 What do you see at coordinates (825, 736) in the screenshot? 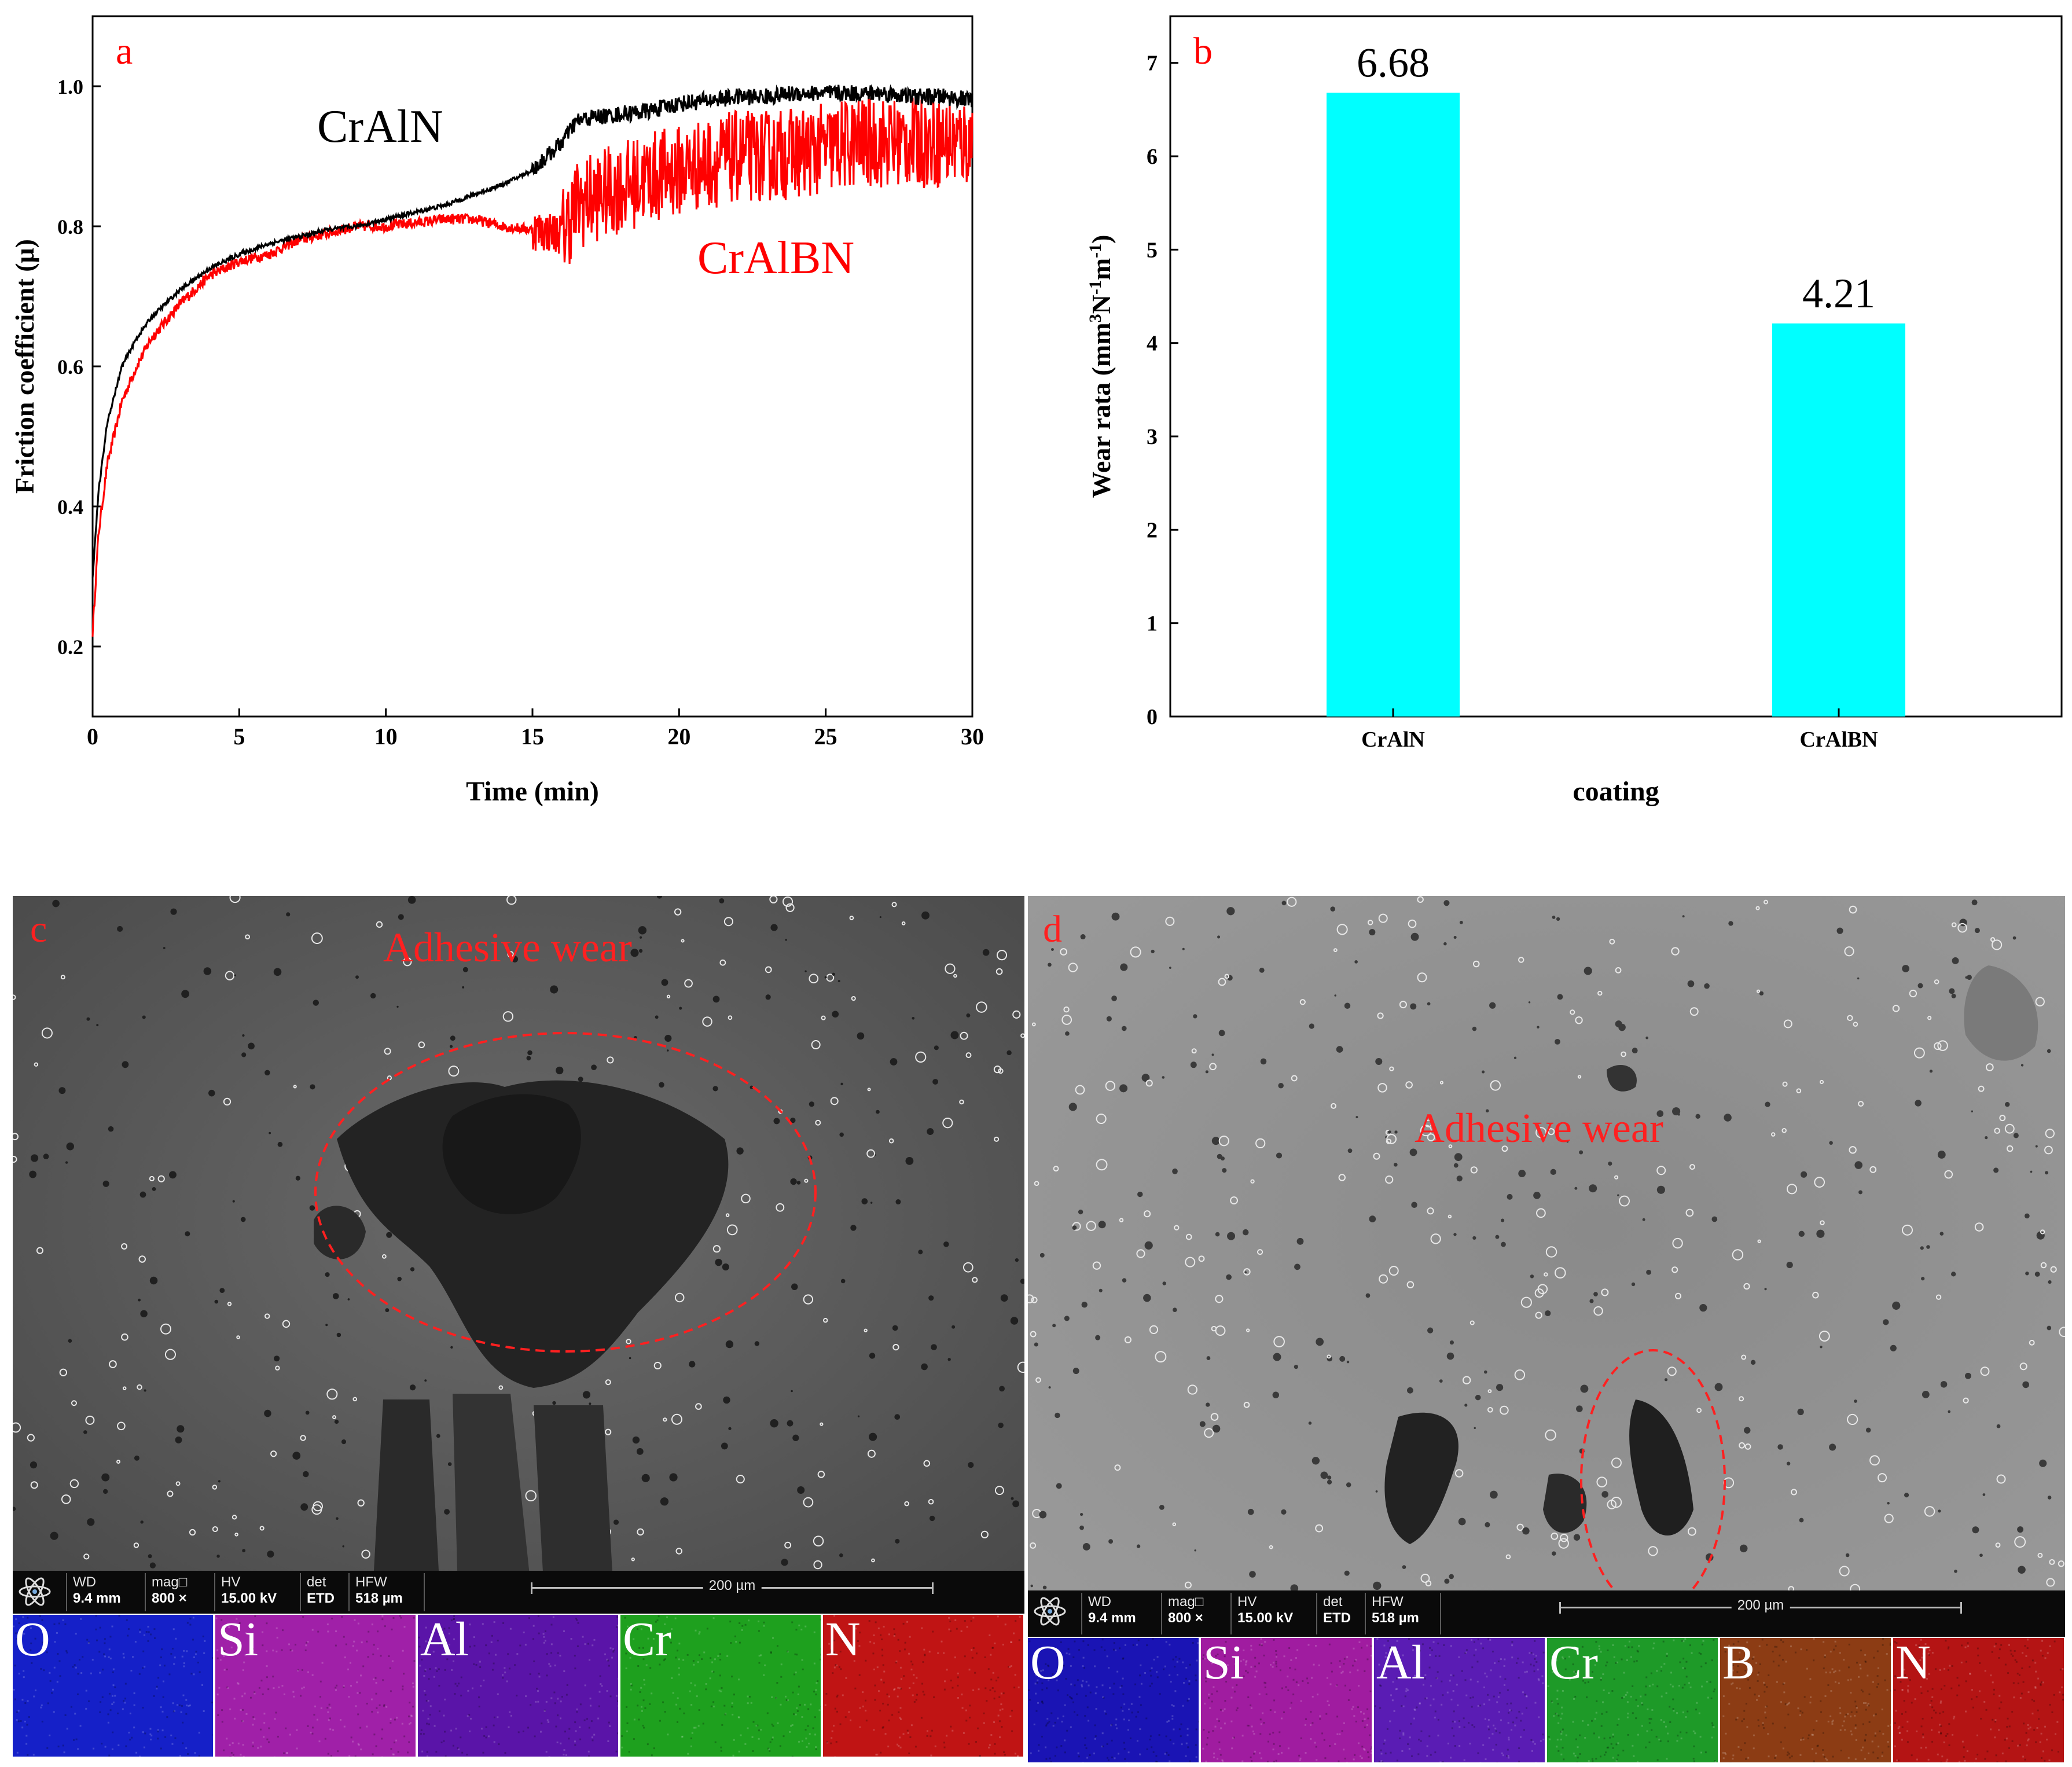
I see `x-tick-label: 25` at bounding box center [825, 736].